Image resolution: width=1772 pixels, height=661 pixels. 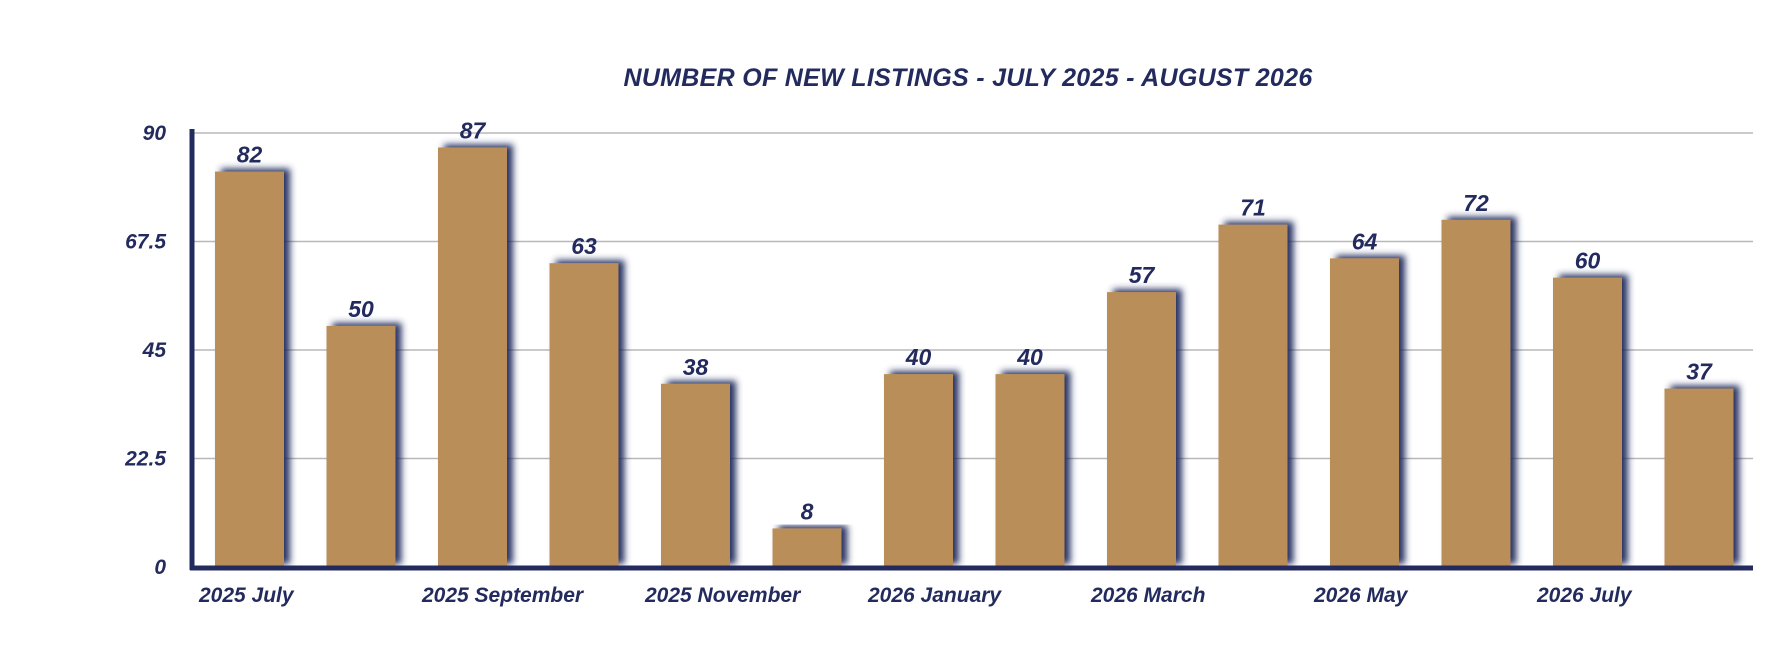 What do you see at coordinates (696, 367) in the screenshot?
I see `data-label: 38` at bounding box center [696, 367].